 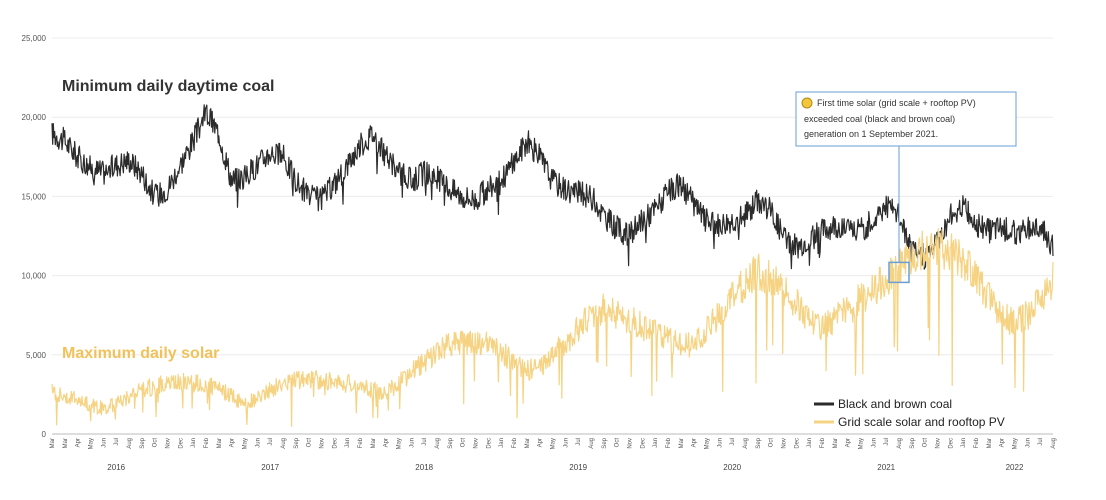 What do you see at coordinates (895, 404) in the screenshot?
I see `legend-label-coal: Black and brown coal` at bounding box center [895, 404].